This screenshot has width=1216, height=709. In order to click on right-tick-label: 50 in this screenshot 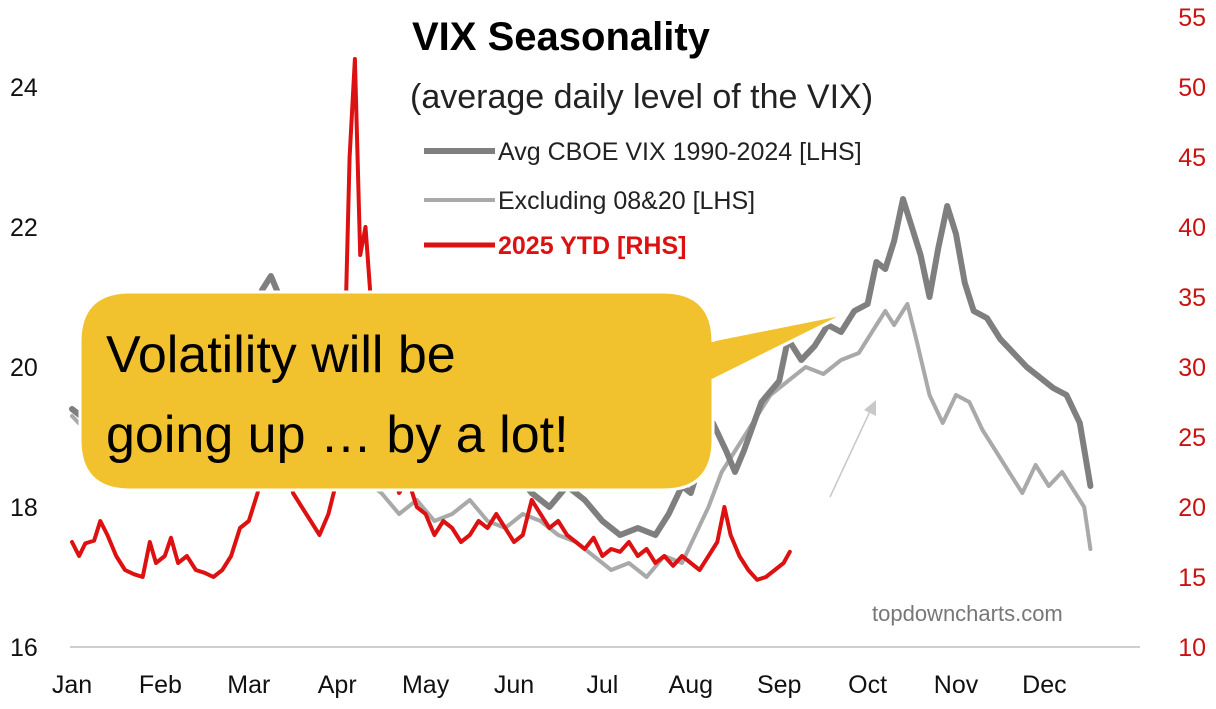, I will do `click(1192, 88)`.